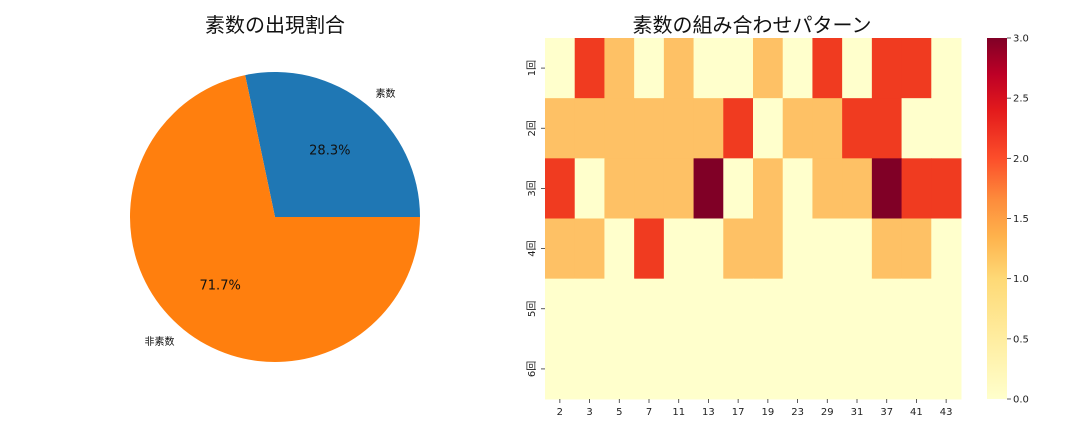  Describe the element at coordinates (678, 412) in the screenshot. I see `x-tick-label: 11` at that location.